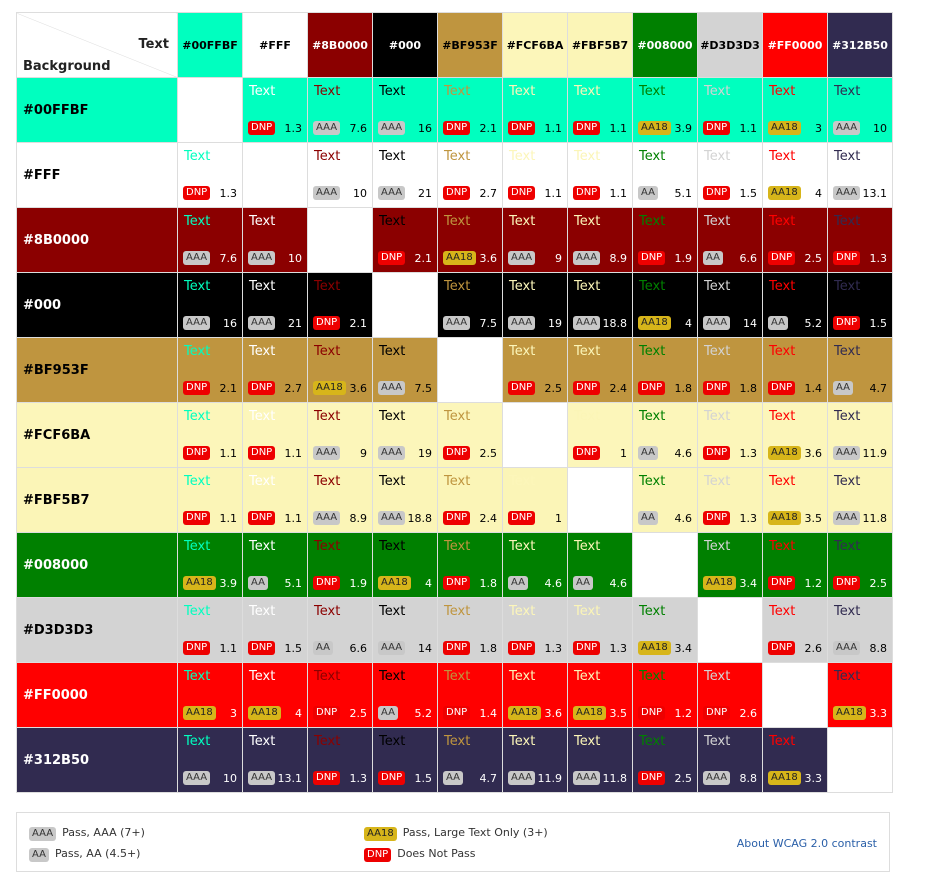  What do you see at coordinates (730, 565) in the screenshot?
I see `contrast-cell: Text AA18 3.4` at bounding box center [730, 565].